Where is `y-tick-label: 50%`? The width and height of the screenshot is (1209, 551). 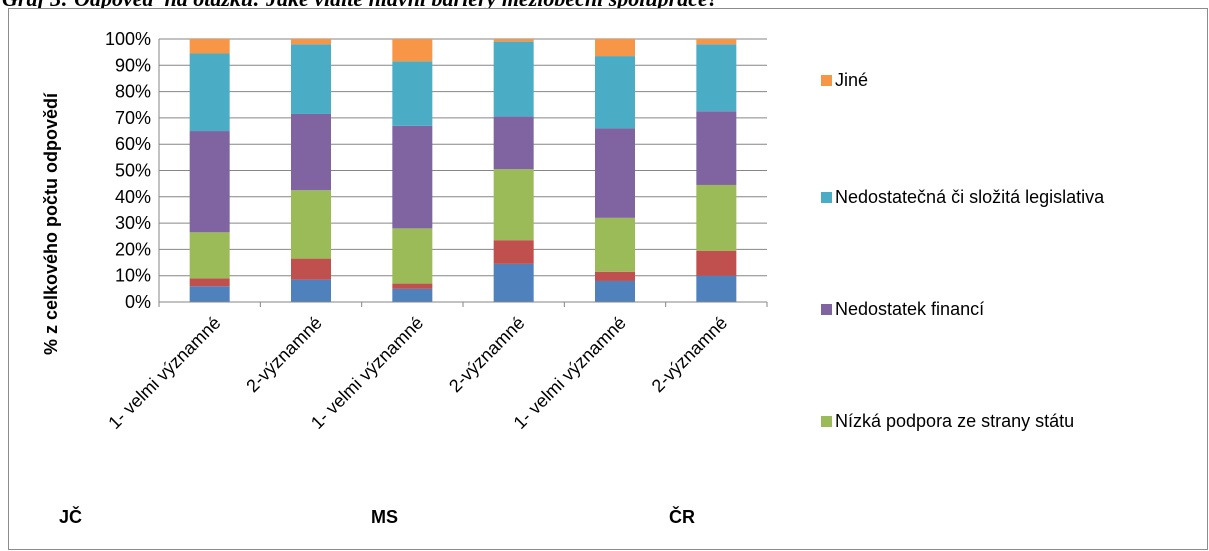
y-tick-label: 50% is located at coordinates (133, 171).